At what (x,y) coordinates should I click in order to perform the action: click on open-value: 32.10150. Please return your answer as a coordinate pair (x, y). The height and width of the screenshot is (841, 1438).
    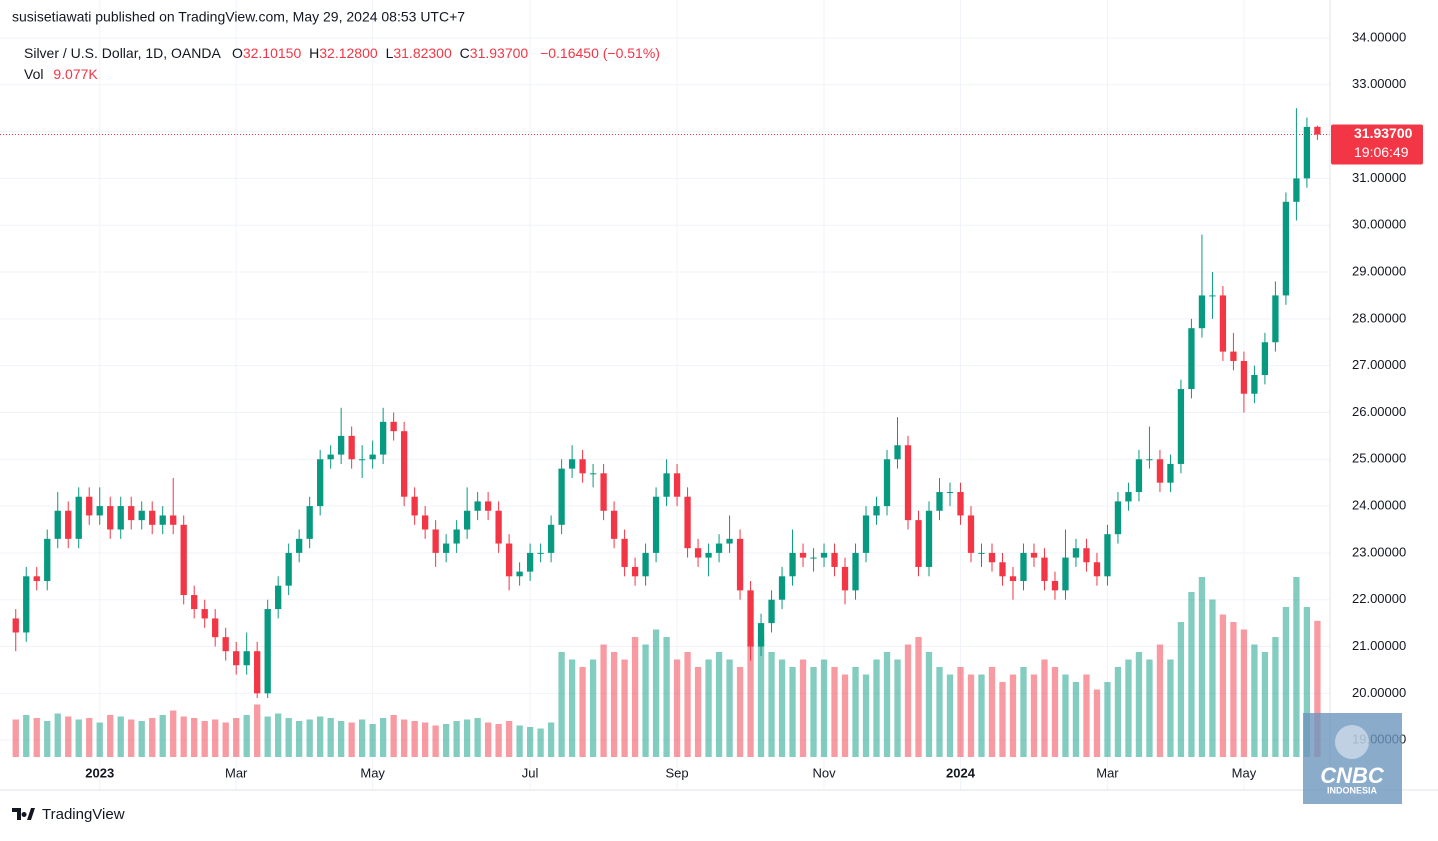
    Looking at the image, I should click on (272, 53).